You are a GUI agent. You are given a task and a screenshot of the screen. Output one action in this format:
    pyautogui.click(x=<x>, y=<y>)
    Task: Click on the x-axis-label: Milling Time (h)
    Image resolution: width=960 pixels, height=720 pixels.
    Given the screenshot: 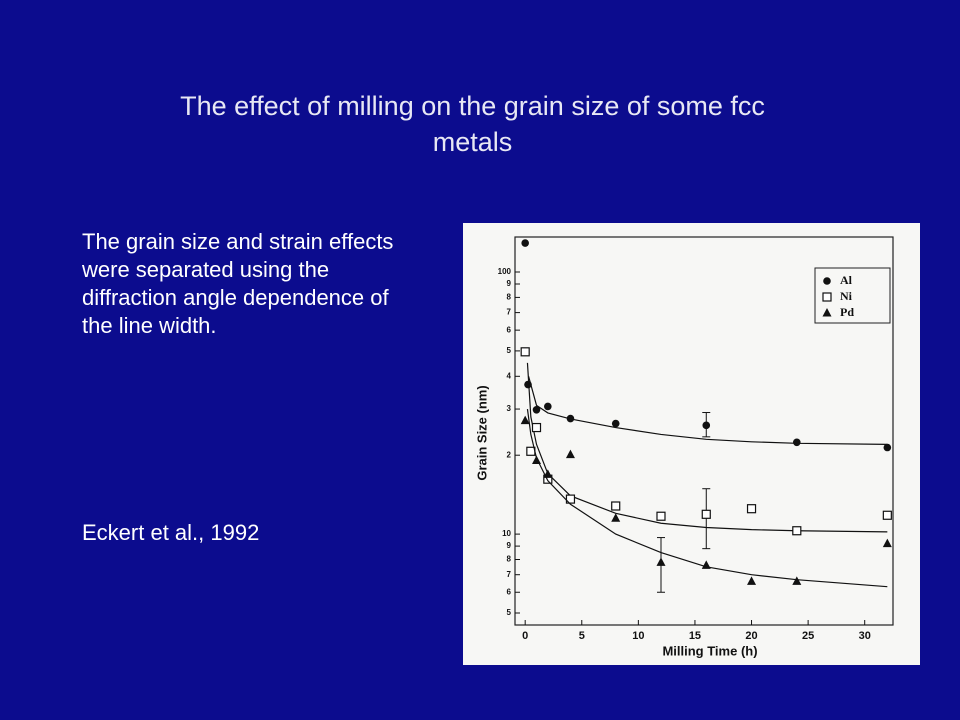 What is the action you would take?
    pyautogui.click(x=709, y=650)
    